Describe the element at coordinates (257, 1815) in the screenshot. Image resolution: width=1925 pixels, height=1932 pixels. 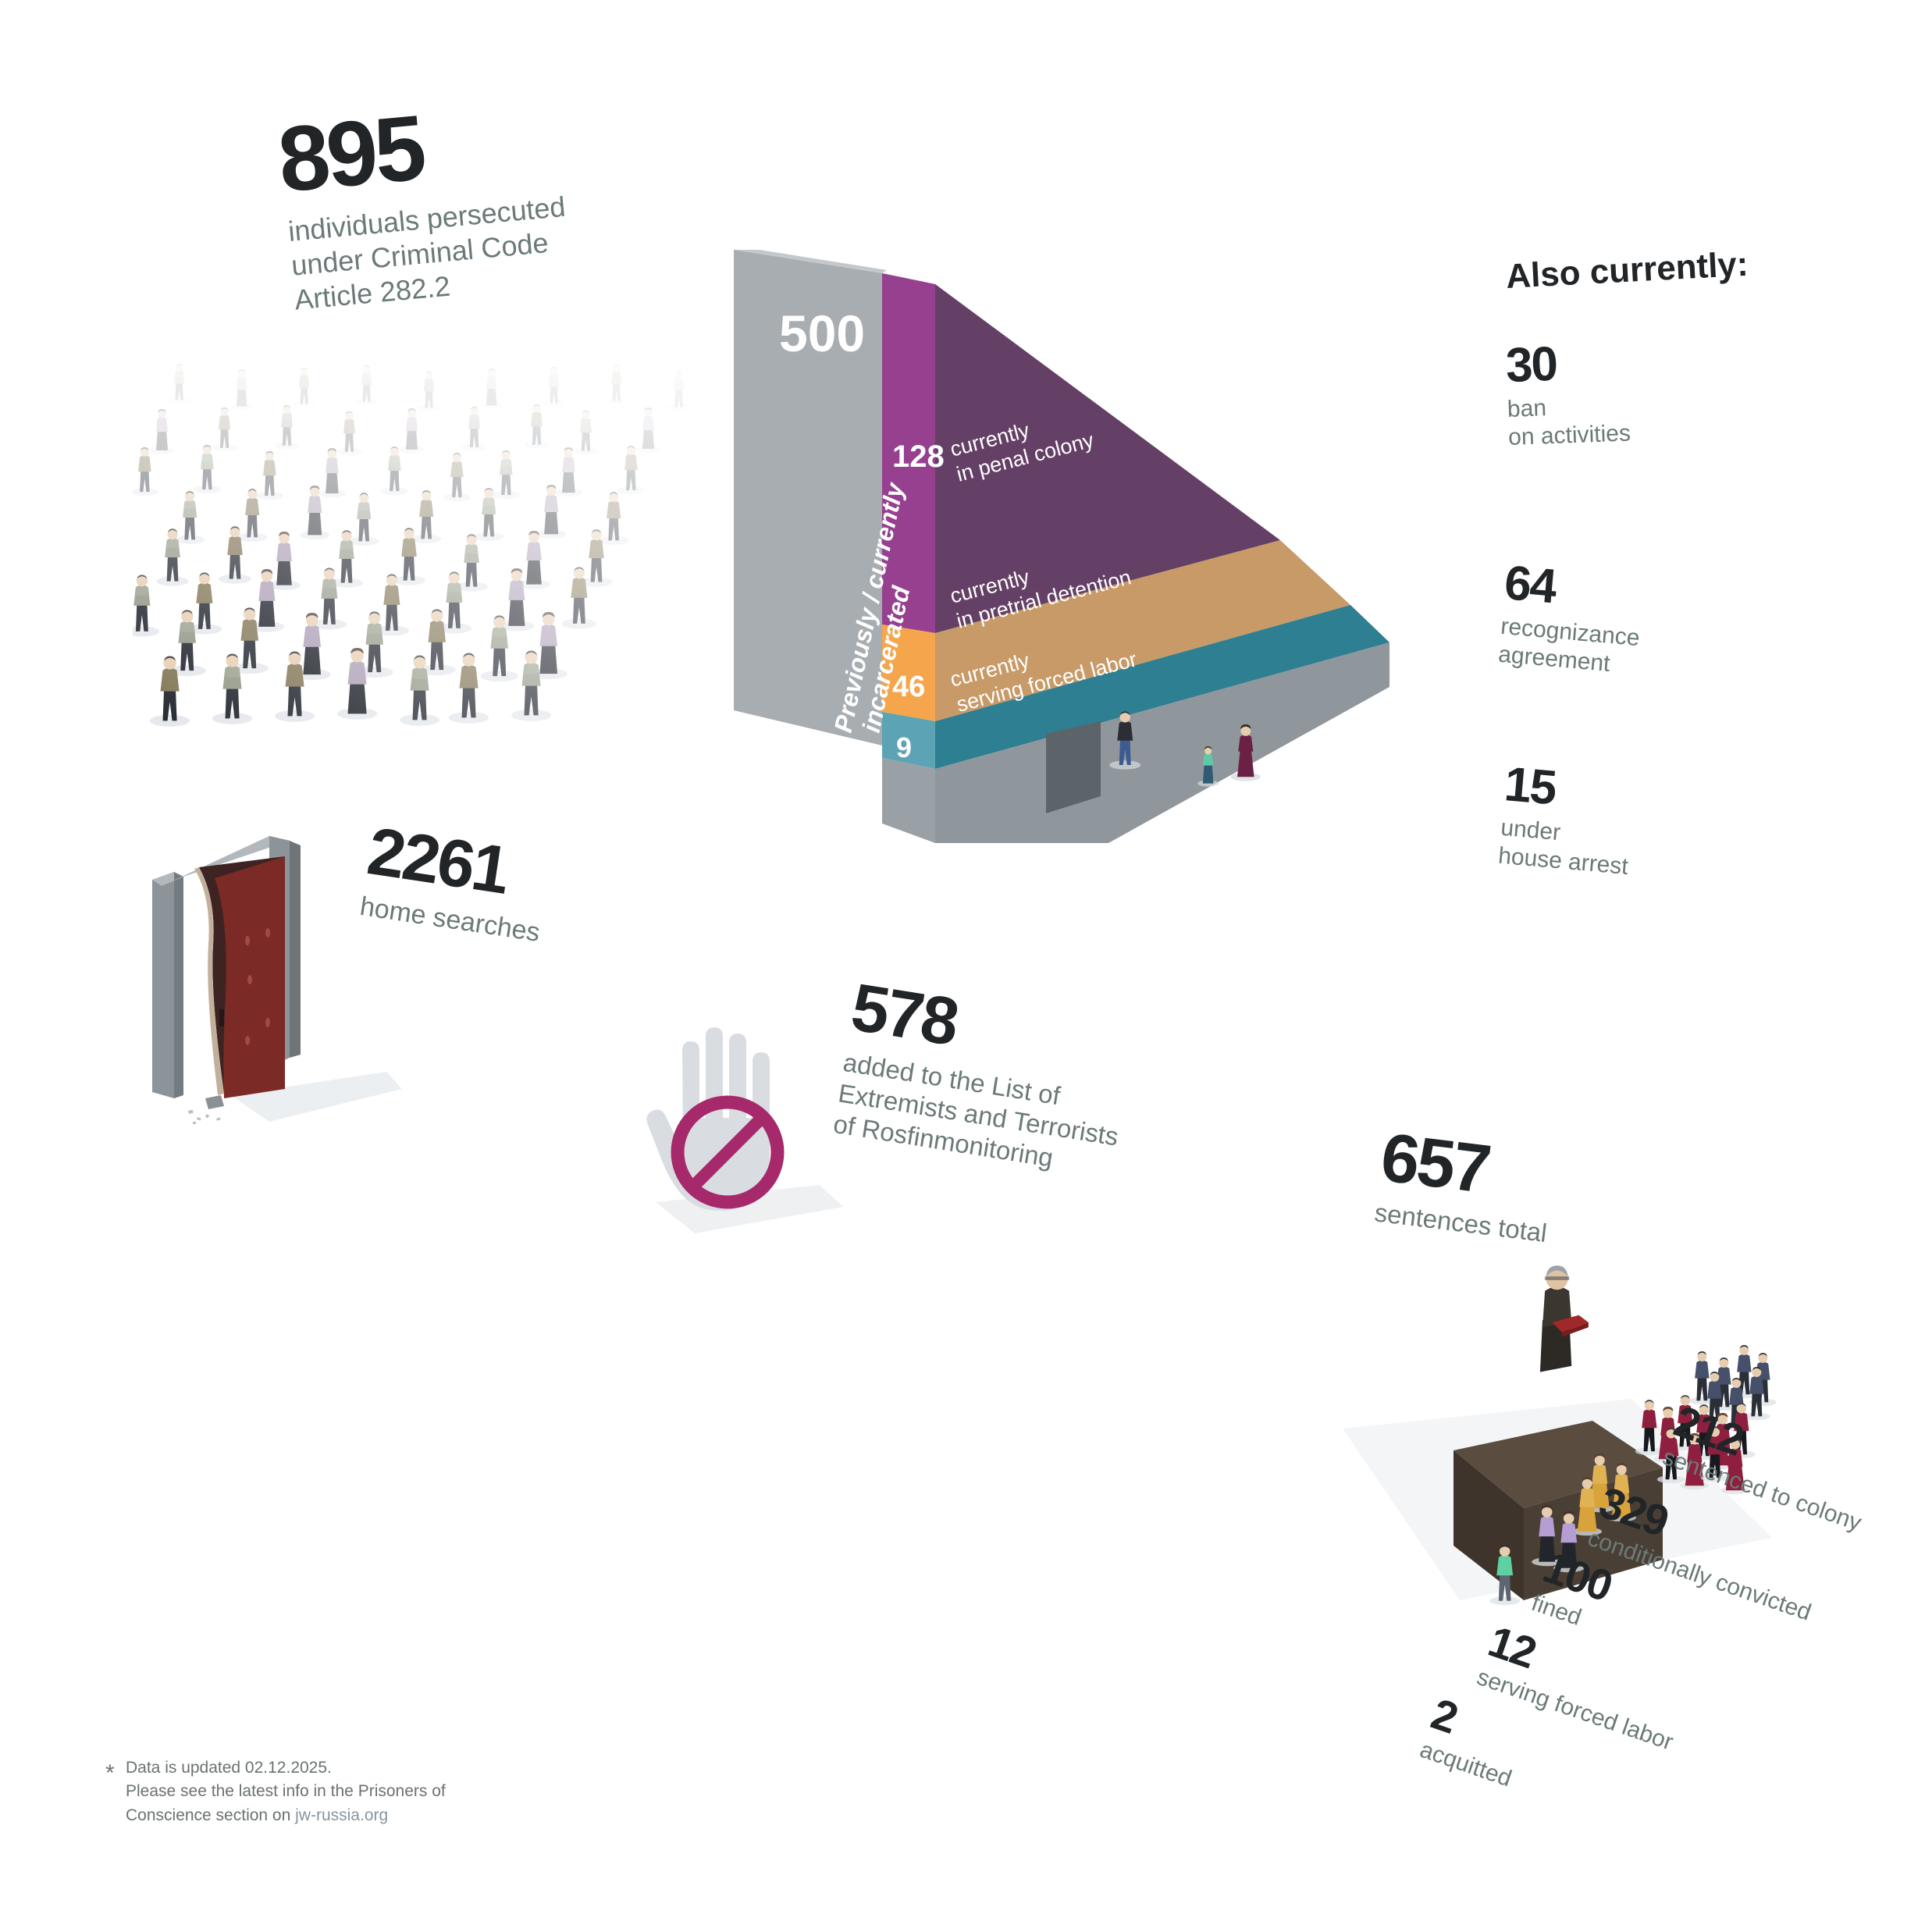
I see `footnote-line3: Conscience section on jw-russia.org` at that location.